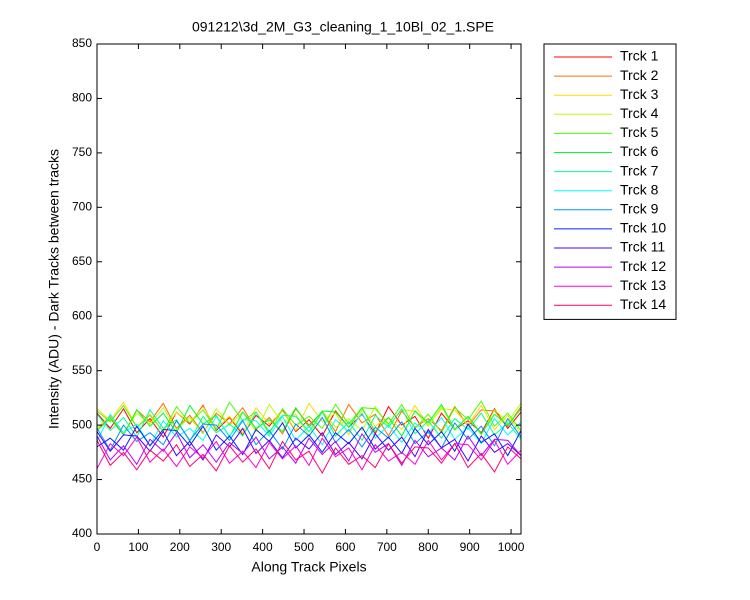 This screenshot has height=600, width=750. Describe the element at coordinates (82, 479) in the screenshot. I see `y-tick-label: 450` at that location.